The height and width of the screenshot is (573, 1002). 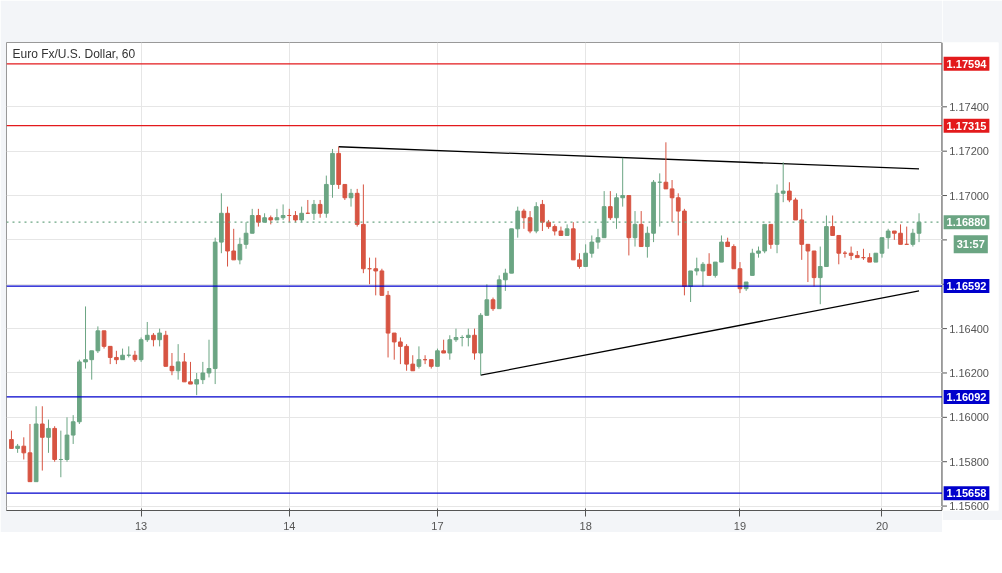 What do you see at coordinates (966, 125) in the screenshot?
I see `ref-line-label: 1.17315` at bounding box center [966, 125].